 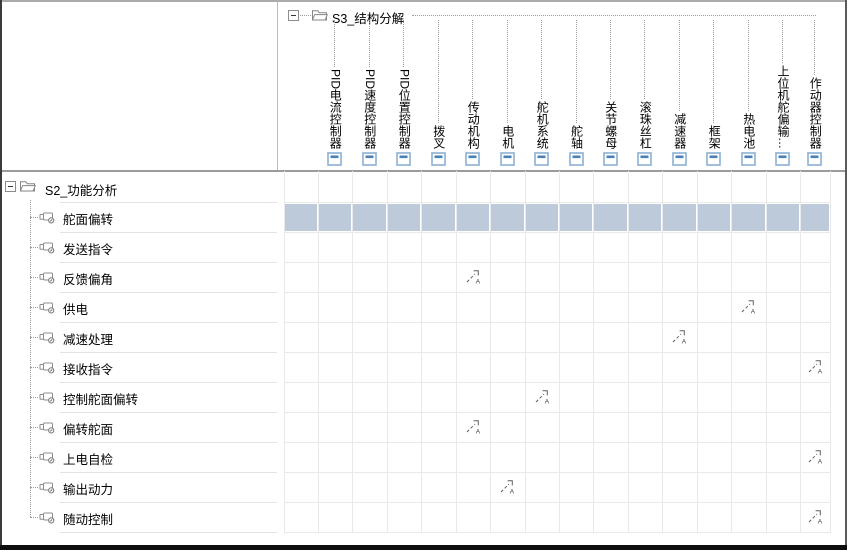 What do you see at coordinates (542, 396) in the screenshot?
I see `allocation-mark-r6-c6: A` at bounding box center [542, 396].